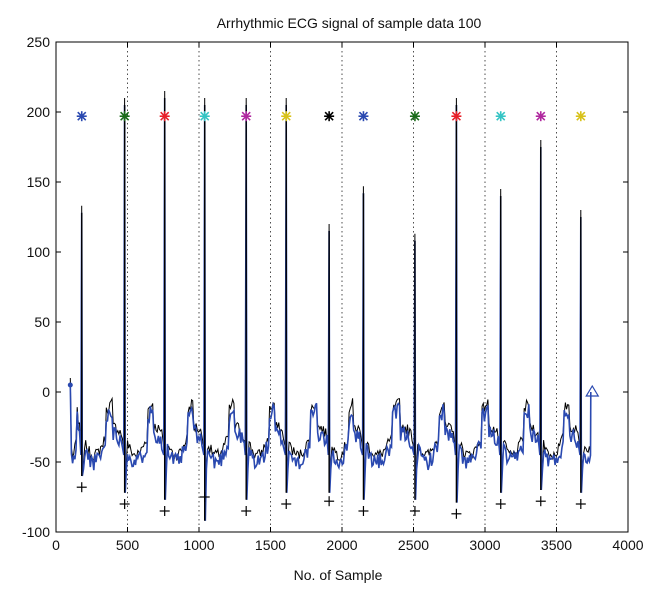 The image size is (666, 603). Describe the element at coordinates (39, 182) in the screenshot. I see `y-tick-label: 150` at that location.